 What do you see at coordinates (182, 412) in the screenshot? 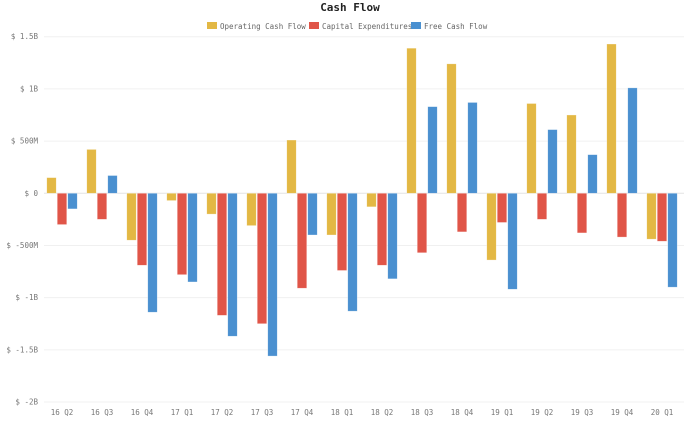
I see `x-tick-label: 17 Q1` at bounding box center [182, 412].